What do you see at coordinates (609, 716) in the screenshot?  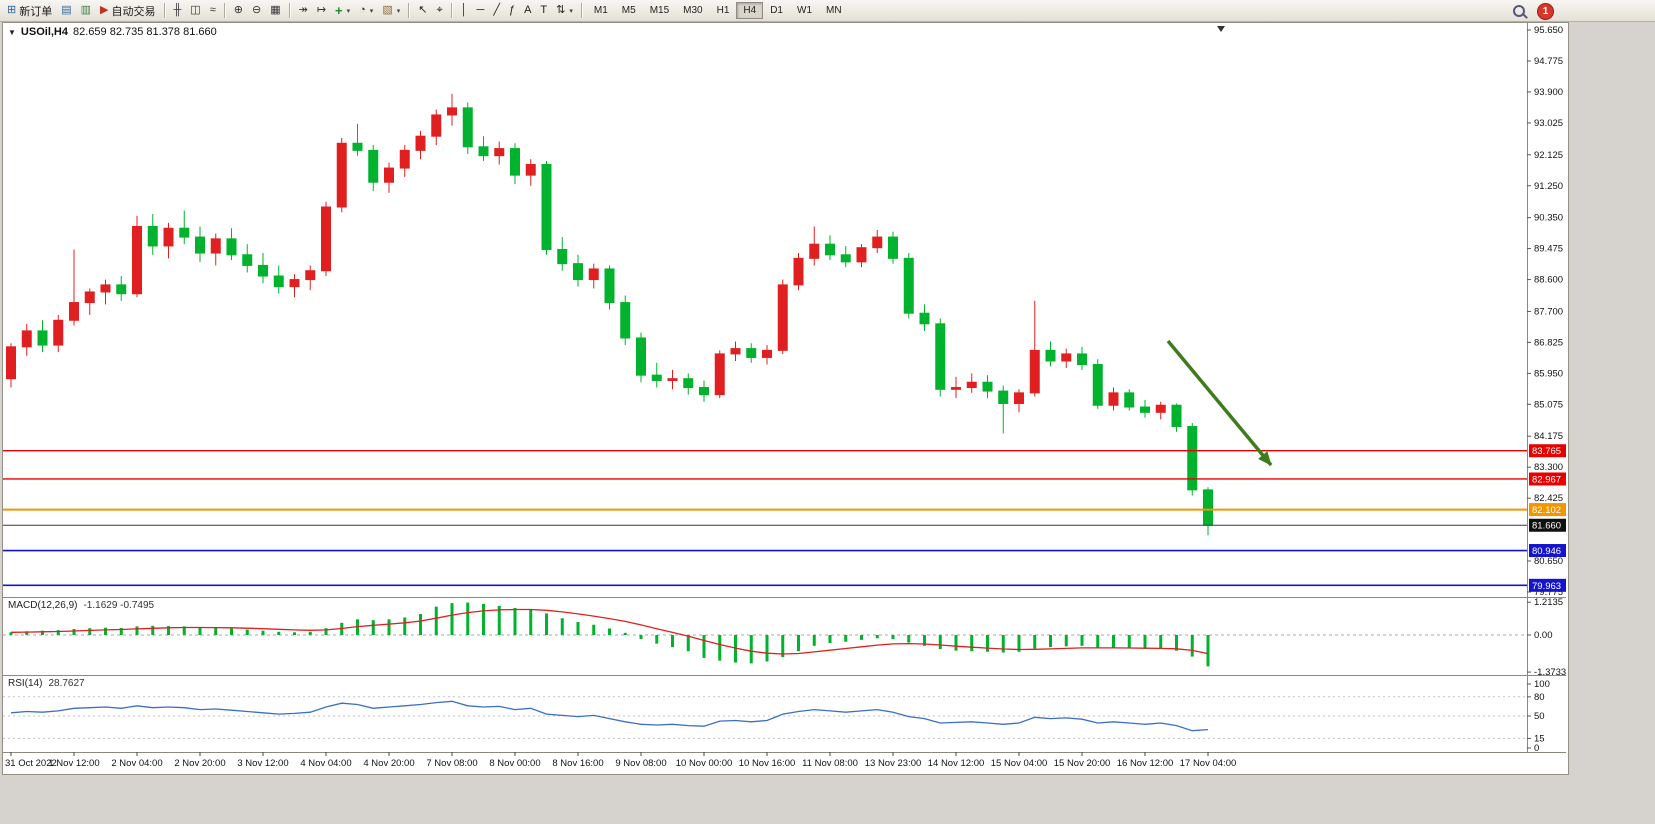 I see `rsi-line` at bounding box center [609, 716].